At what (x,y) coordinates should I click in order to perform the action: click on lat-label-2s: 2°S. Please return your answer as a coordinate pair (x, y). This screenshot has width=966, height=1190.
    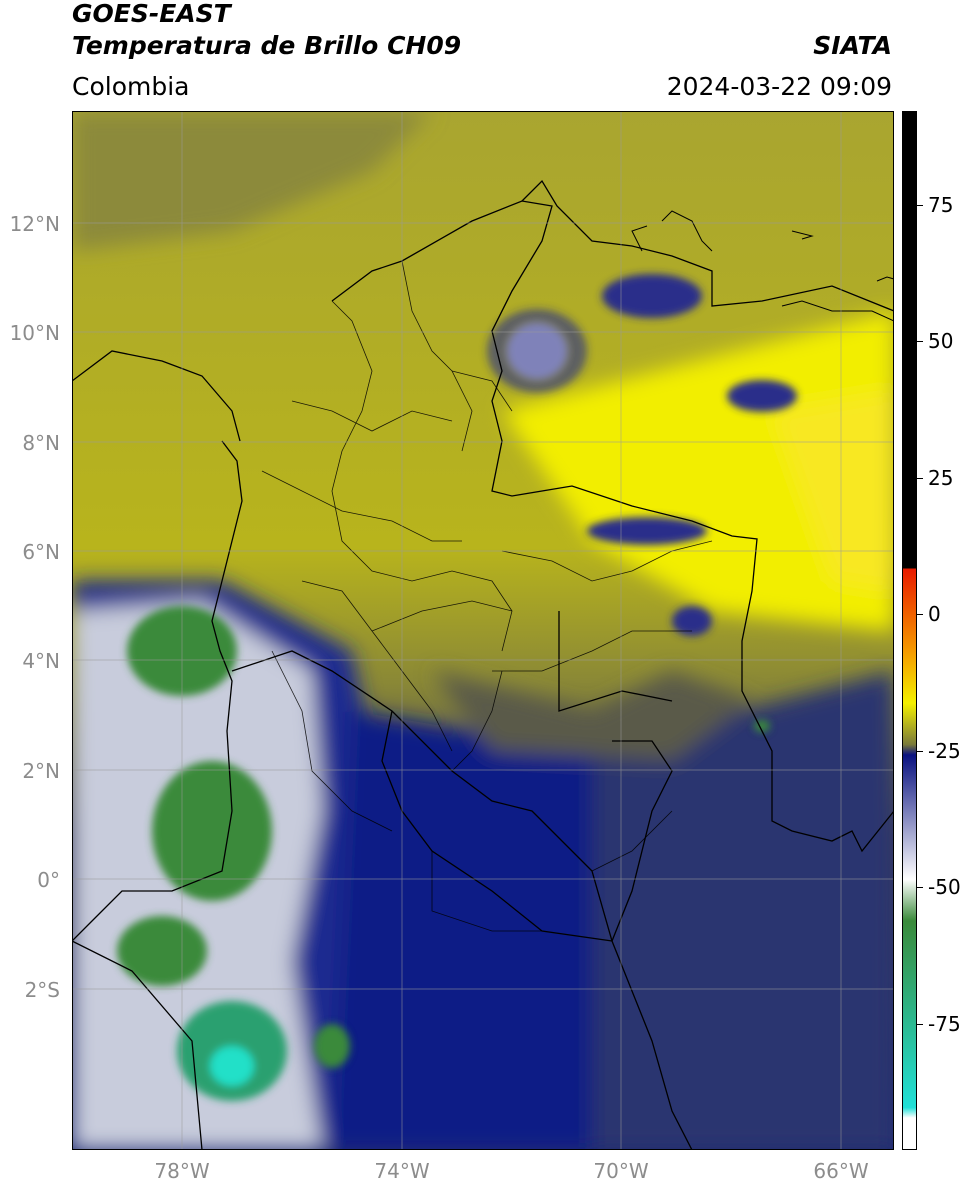
    Looking at the image, I should click on (42, 990).